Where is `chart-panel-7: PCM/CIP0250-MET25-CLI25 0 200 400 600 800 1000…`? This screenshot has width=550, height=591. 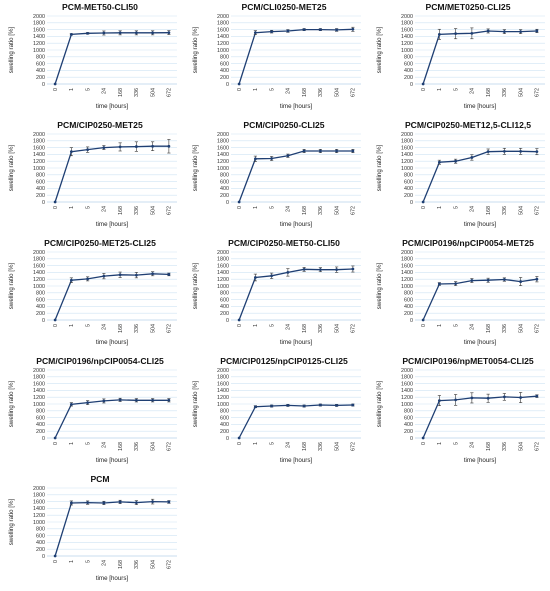 chart-panel-7: PCM/CIP0250-MET25-CLI25 0 200 400 600 800 1000… is located at coordinates (95, 294).